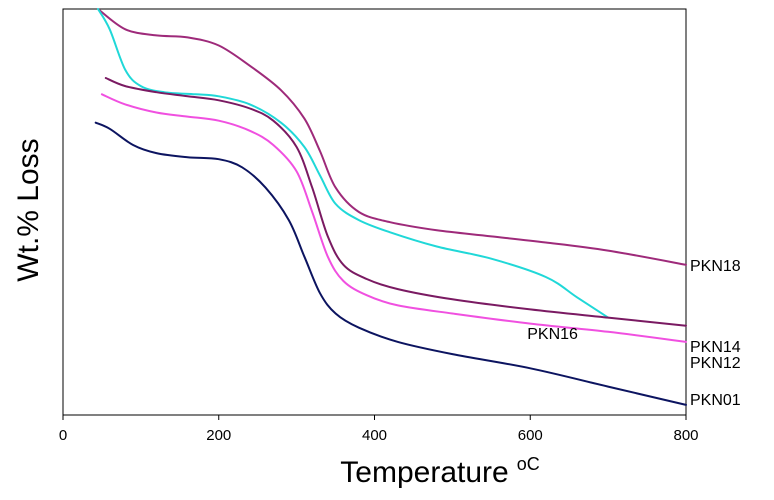 This screenshot has height=500, width=774. I want to click on x-tick-label: 800, so click(685, 435).